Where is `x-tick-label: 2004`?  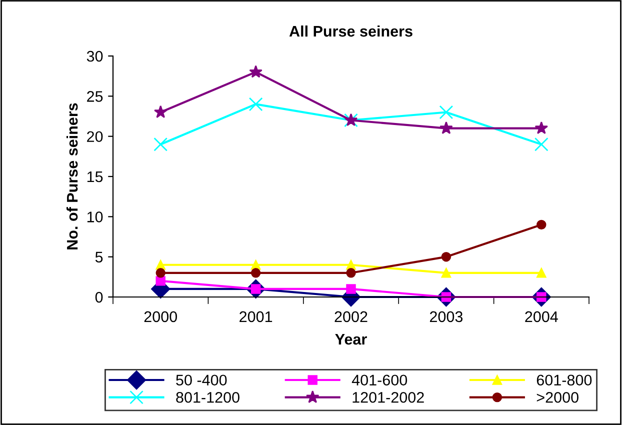
x-tick-label: 2004 is located at coordinates (541, 316).